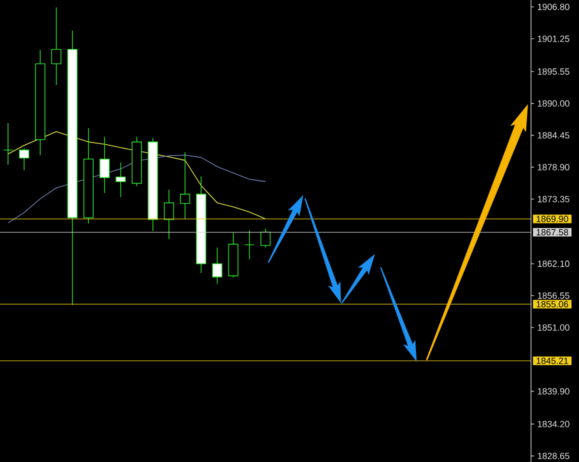 The image size is (579, 462). What do you see at coordinates (554, 103) in the screenshot?
I see `y-tick-label: 1890.00` at bounding box center [554, 103].